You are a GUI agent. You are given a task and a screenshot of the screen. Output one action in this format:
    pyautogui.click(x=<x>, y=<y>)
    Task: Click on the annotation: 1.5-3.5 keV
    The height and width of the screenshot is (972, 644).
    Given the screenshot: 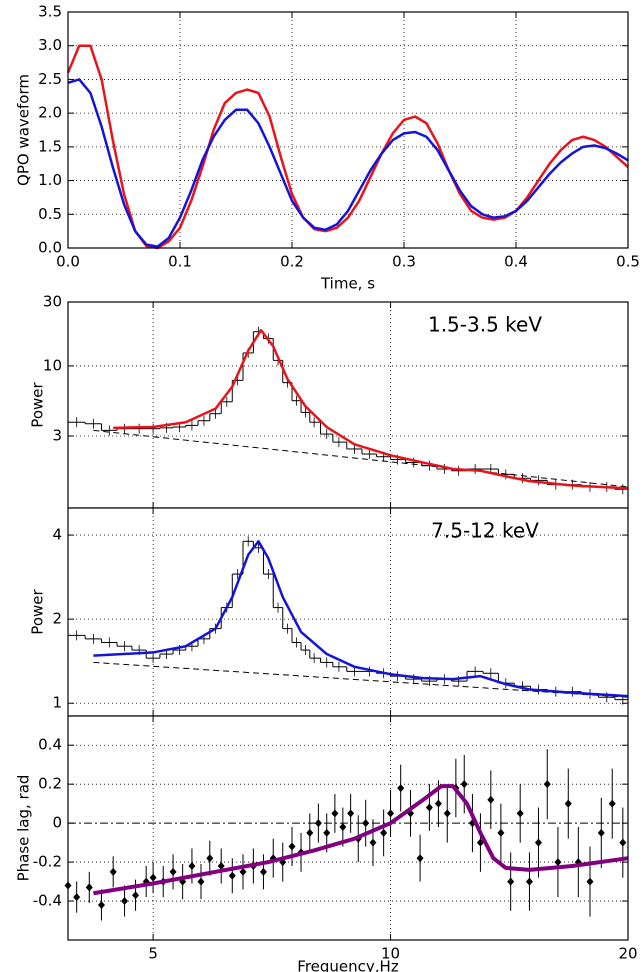 What is the action you would take?
    pyautogui.click(x=485, y=325)
    